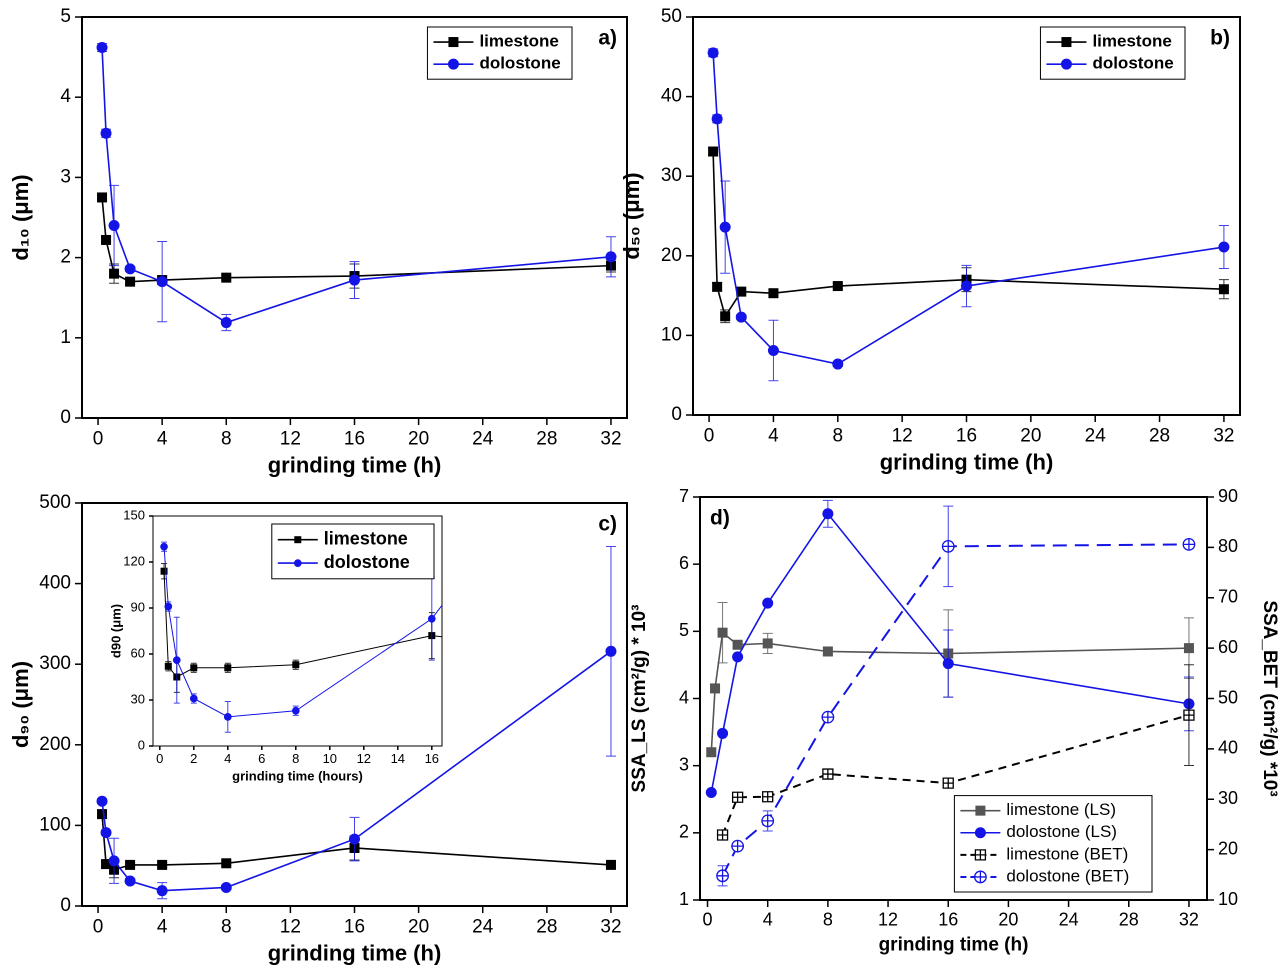 Image resolution: width=1280 pixels, height=974 pixels. I want to click on x-axis-label: grinding time (hours), so click(297, 776).